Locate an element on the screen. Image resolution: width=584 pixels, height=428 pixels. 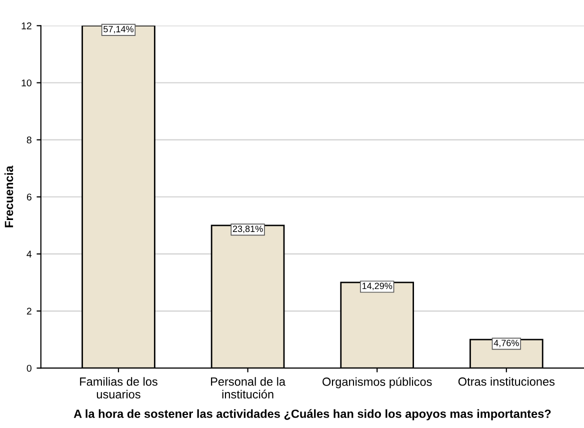
annotation: 57,14% is located at coordinates (119, 30).